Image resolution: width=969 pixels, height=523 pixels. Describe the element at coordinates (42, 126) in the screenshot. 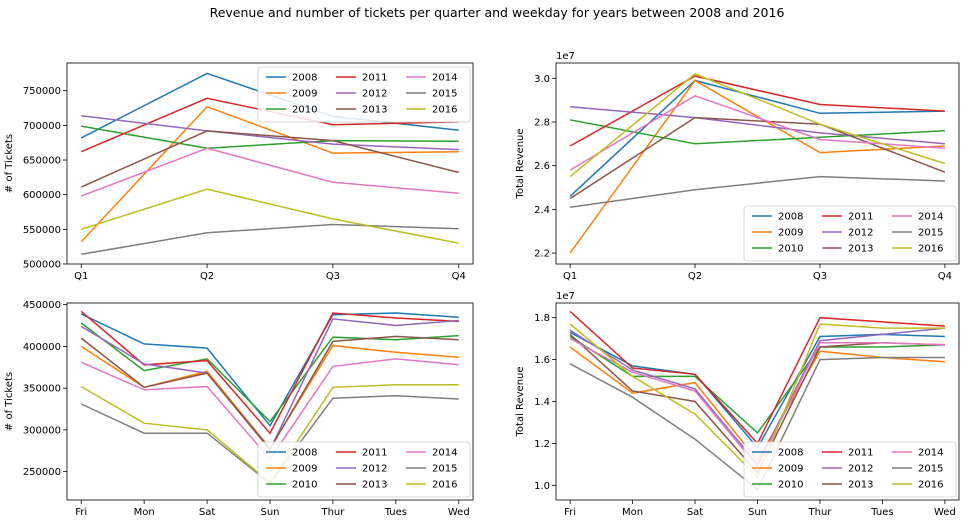

I see `y-tick-label: 700000` at that location.